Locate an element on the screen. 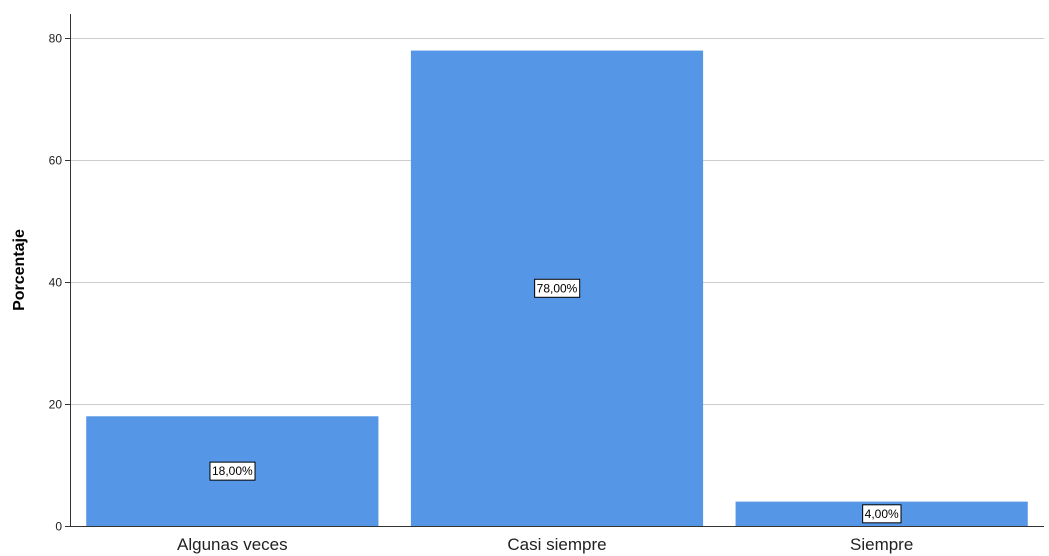 This screenshot has width=1049, height=556. data-label-group: 78,00% is located at coordinates (557, 288).